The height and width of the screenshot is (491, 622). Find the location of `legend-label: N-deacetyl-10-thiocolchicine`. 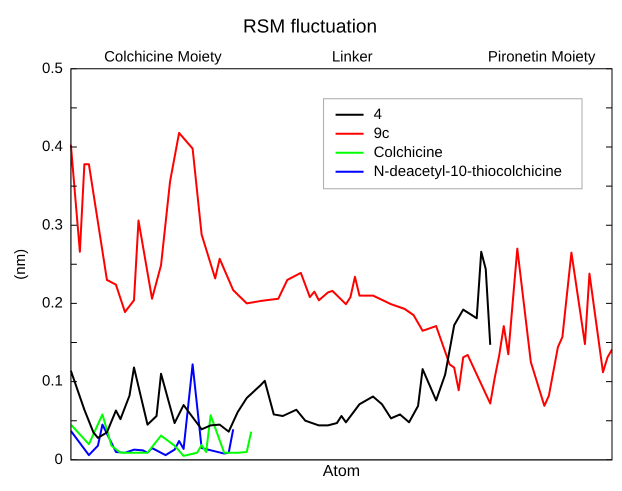

legend-label: N-deacetyl-10-thiocolchicine is located at coordinates (468, 171).